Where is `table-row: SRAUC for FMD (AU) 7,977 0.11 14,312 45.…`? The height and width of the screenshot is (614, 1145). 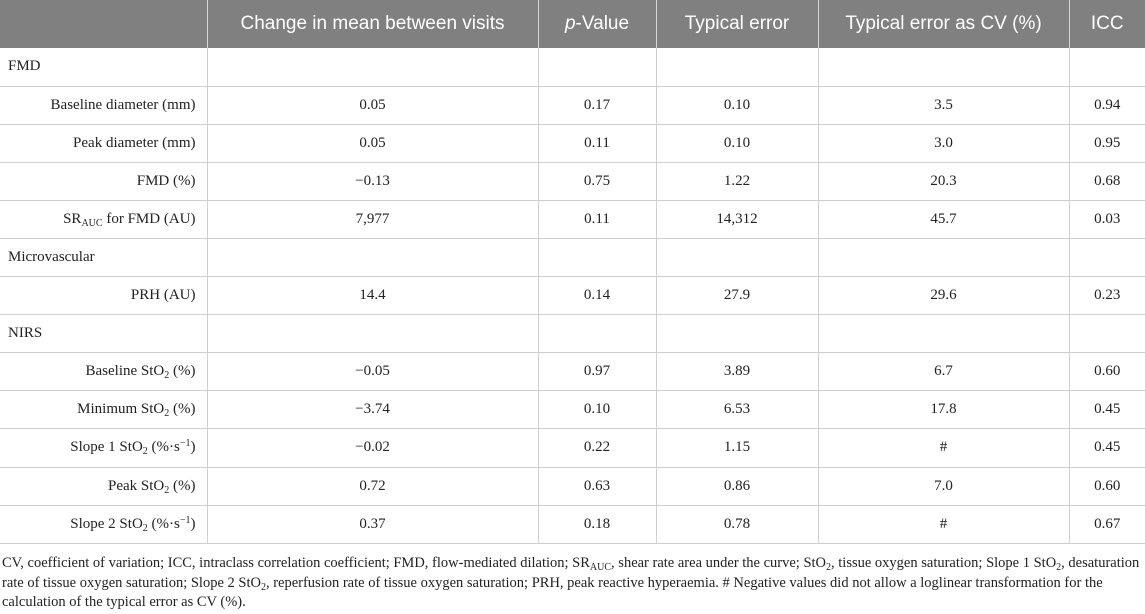
table-row: SRAUC for FMD (AU) 7,977 0.11 14,312 45.… is located at coordinates (572, 219).